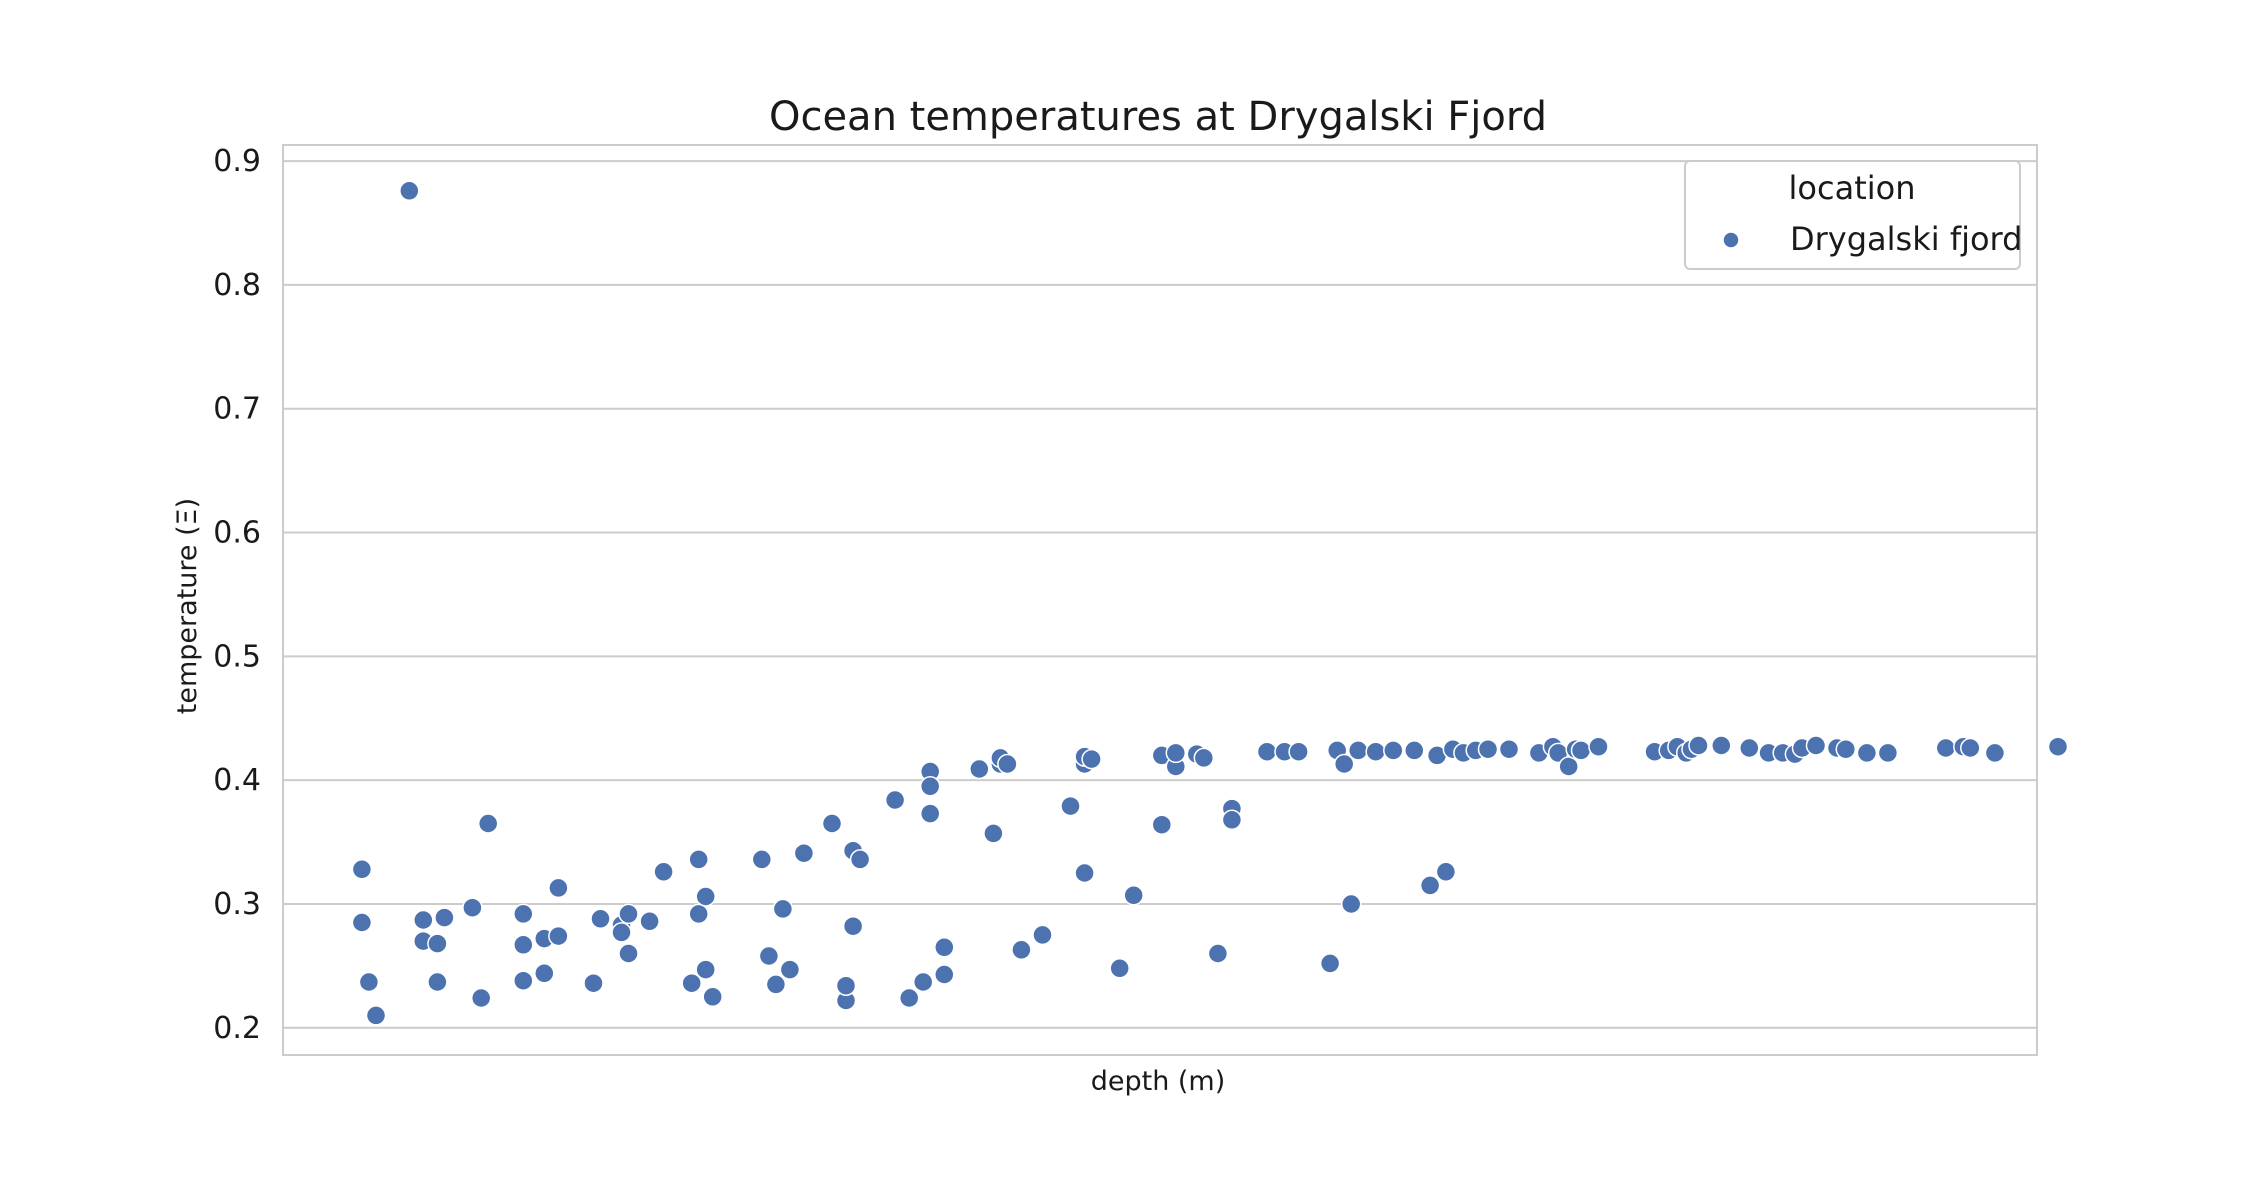 The image size is (2250, 1200). What do you see at coordinates (1158, 117) in the screenshot?
I see `chart-title: Ocean temperatures at Drygalski Fjord` at bounding box center [1158, 117].